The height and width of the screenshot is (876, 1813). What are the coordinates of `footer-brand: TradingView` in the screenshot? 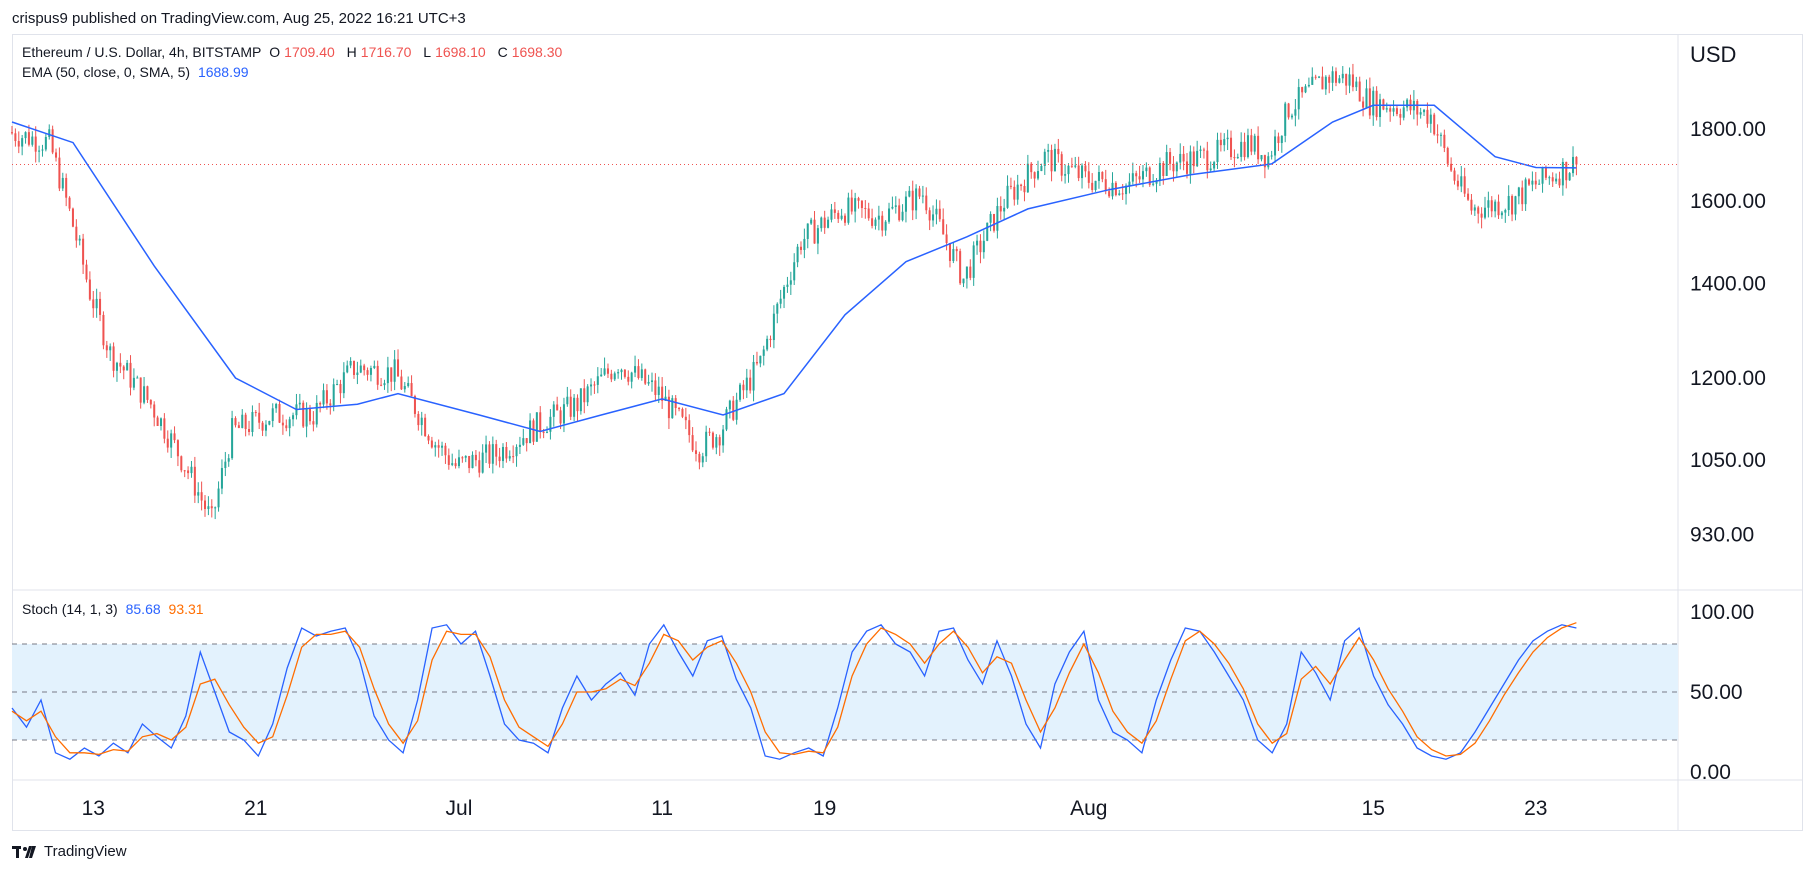 It's located at (69, 851).